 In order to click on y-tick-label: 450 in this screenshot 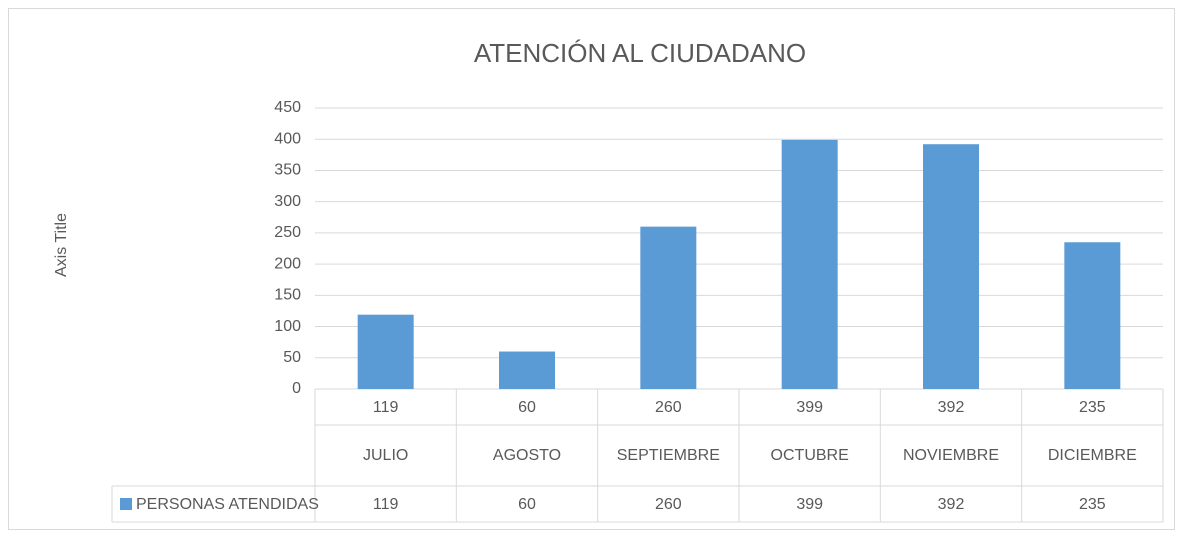, I will do `click(287, 107)`.